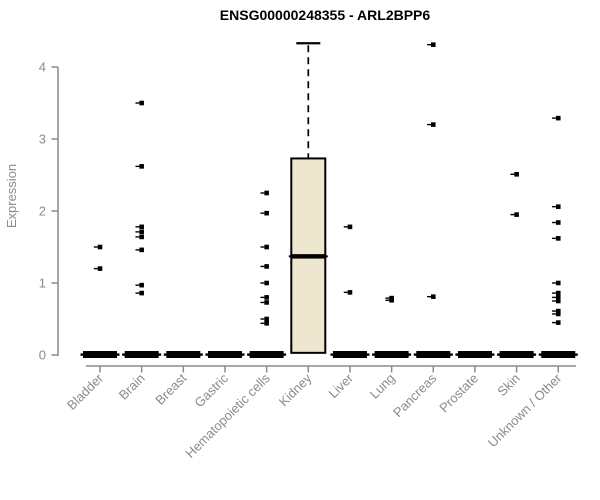 Image resolution: width=600 pixels, height=500 pixels. Describe the element at coordinates (458, 393) in the screenshot. I see `x-category-label: Prostate` at that location.